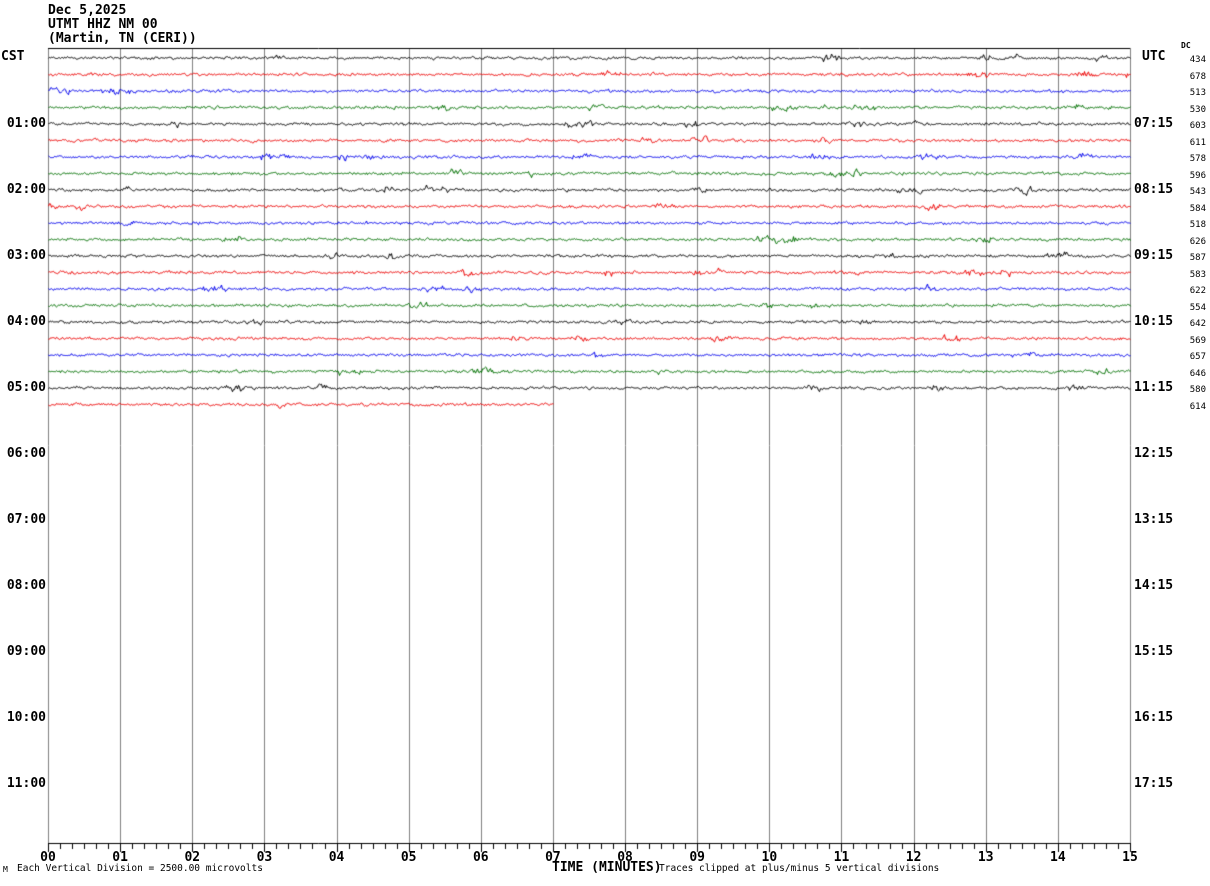 This screenshot has height=886, width=1210. What do you see at coordinates (26, 453) in the screenshot?
I see `cst-hour-label: 06:00` at bounding box center [26, 453].